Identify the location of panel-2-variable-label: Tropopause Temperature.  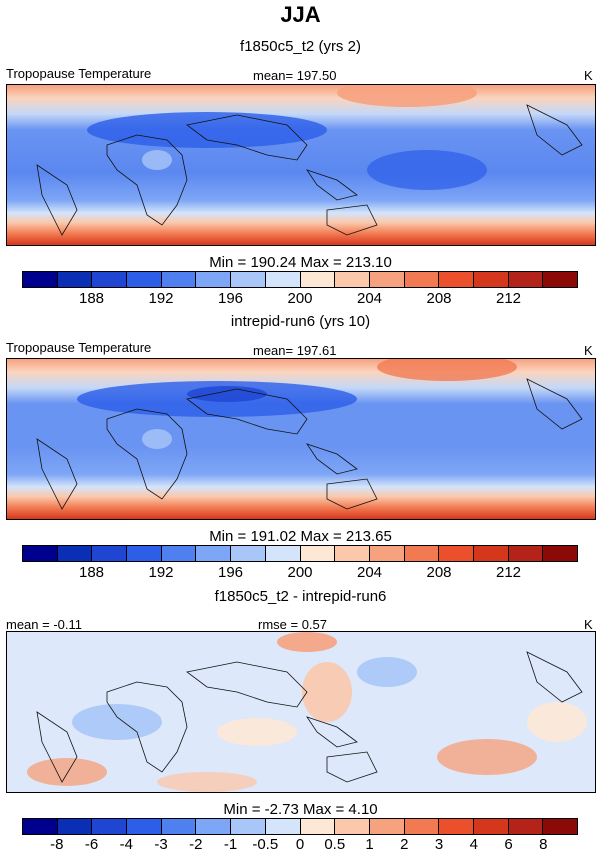
(79, 347).